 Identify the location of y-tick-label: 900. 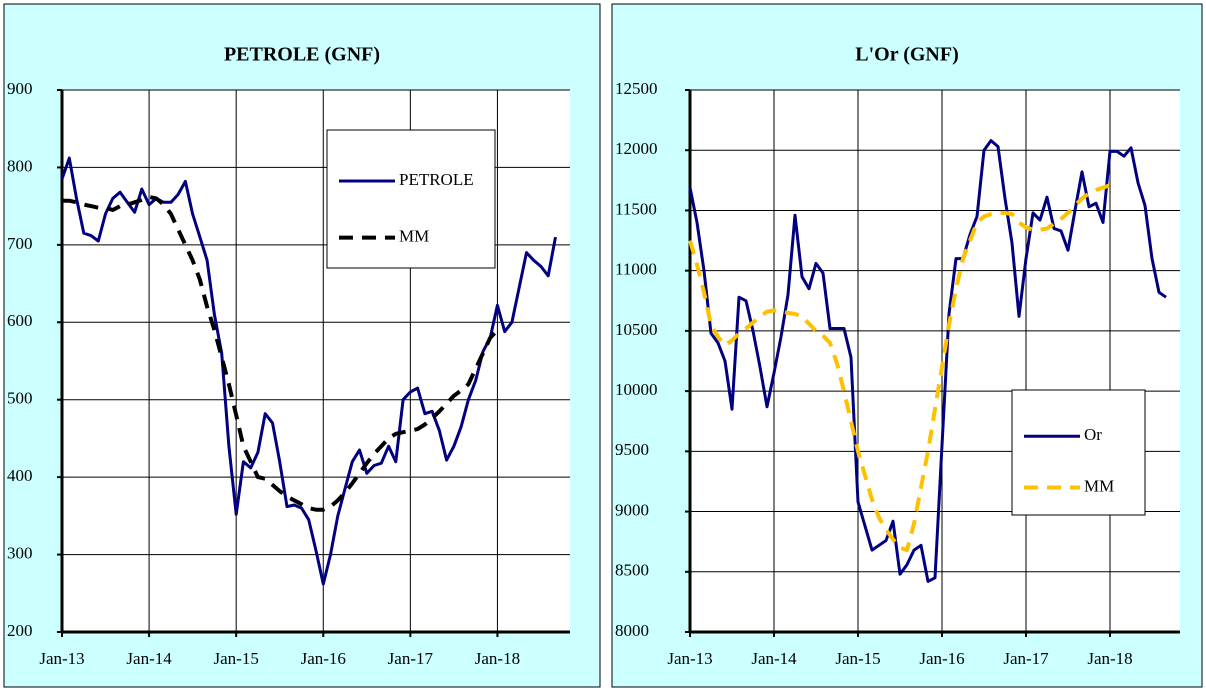
(20, 88).